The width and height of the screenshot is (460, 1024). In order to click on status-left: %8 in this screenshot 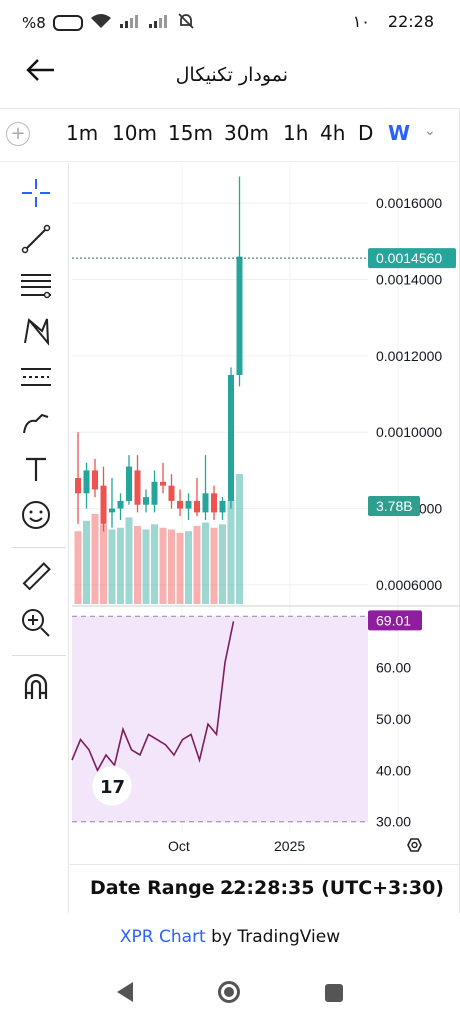, I will do `click(108, 23)`.